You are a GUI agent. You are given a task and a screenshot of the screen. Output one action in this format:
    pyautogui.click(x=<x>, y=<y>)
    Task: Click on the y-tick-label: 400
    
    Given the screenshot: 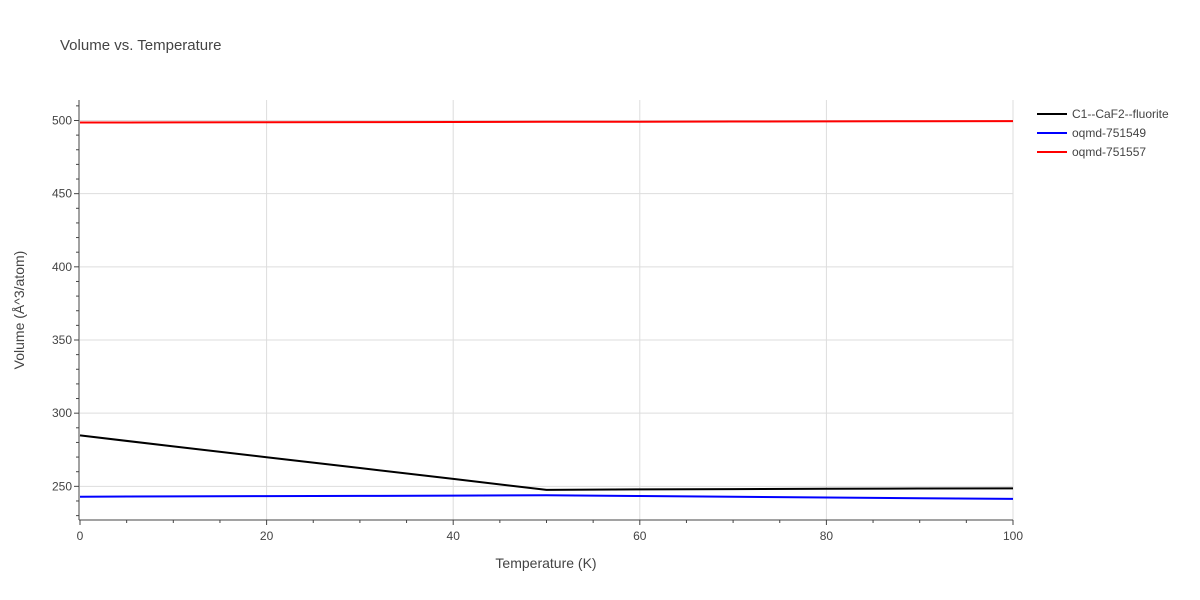 What is the action you would take?
    pyautogui.click(x=62, y=267)
    